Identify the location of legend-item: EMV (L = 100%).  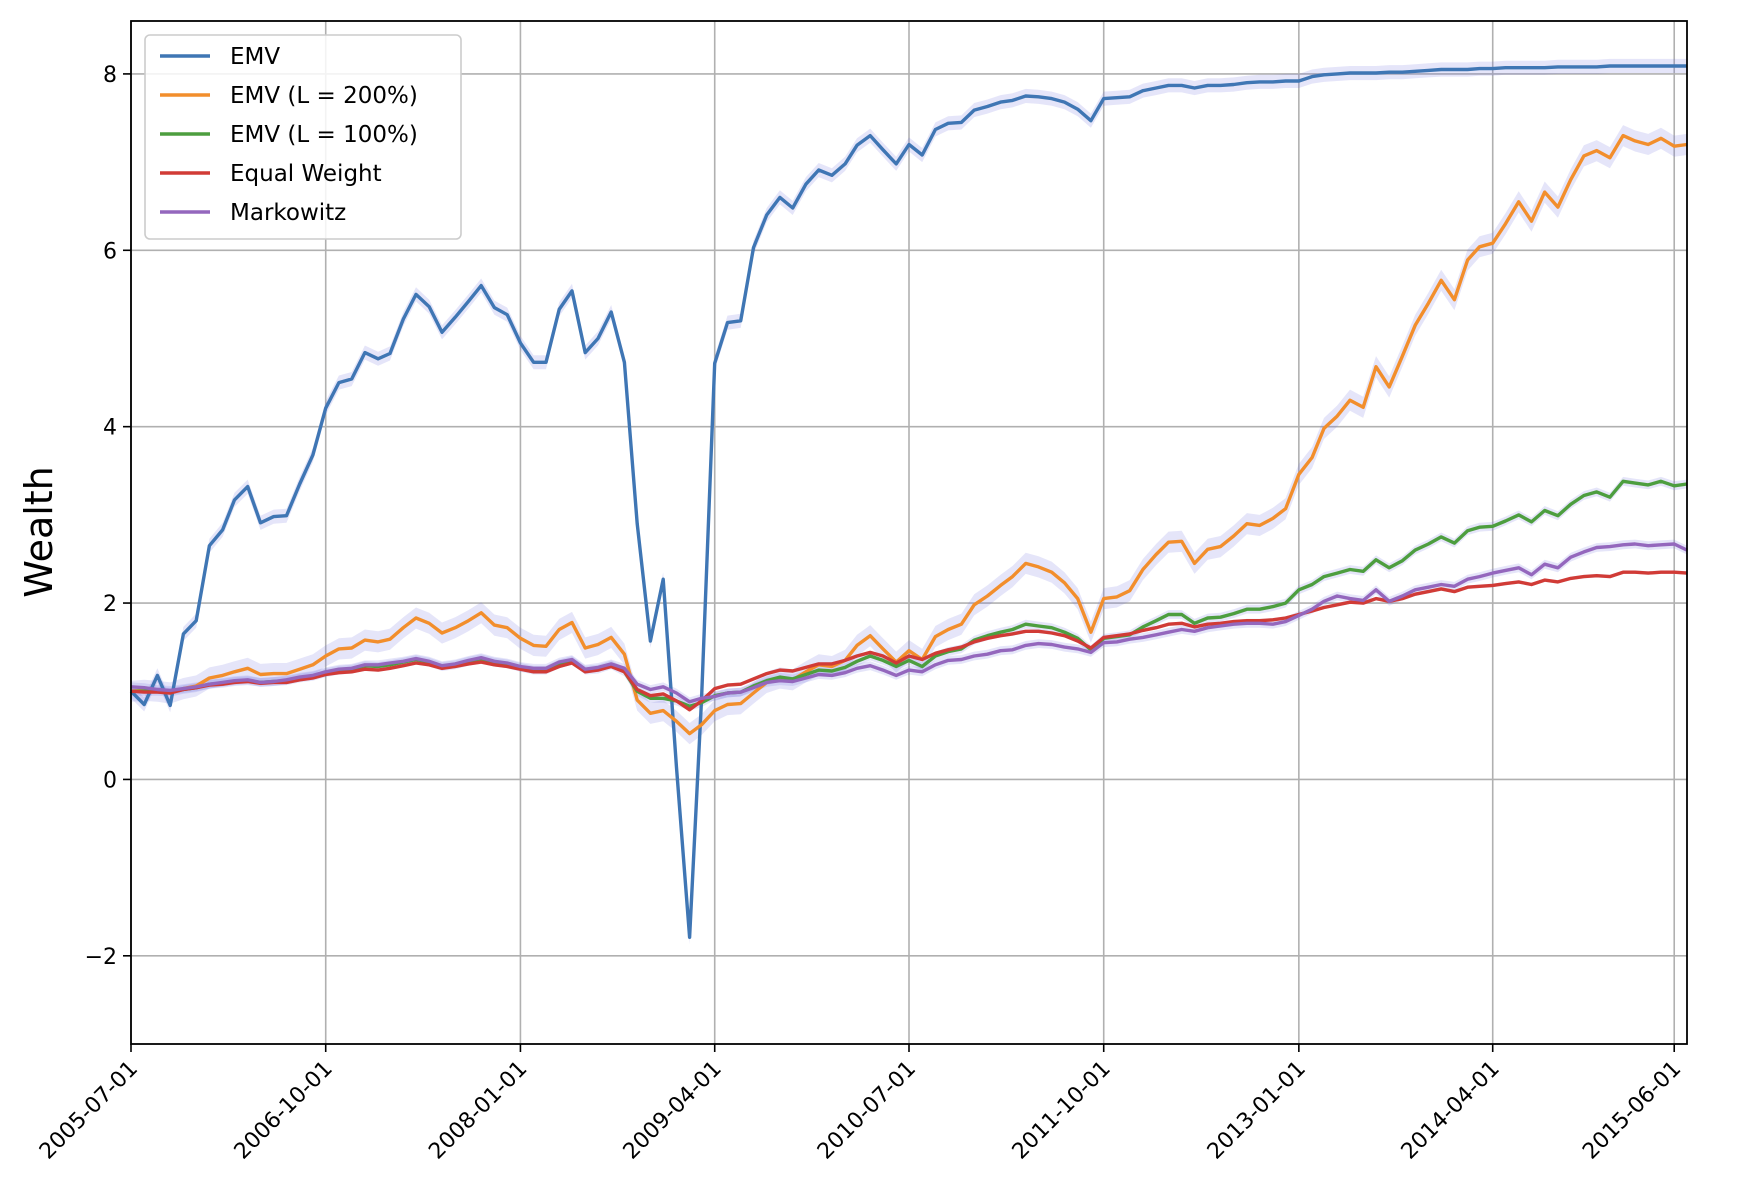
(289, 135).